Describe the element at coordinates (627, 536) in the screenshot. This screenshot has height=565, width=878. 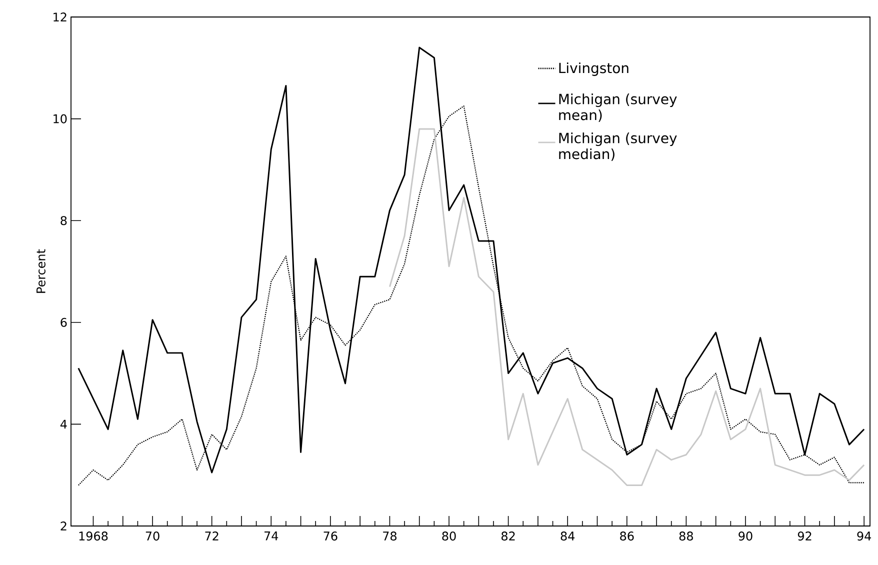
I see `x-tick-label: 86` at that location.